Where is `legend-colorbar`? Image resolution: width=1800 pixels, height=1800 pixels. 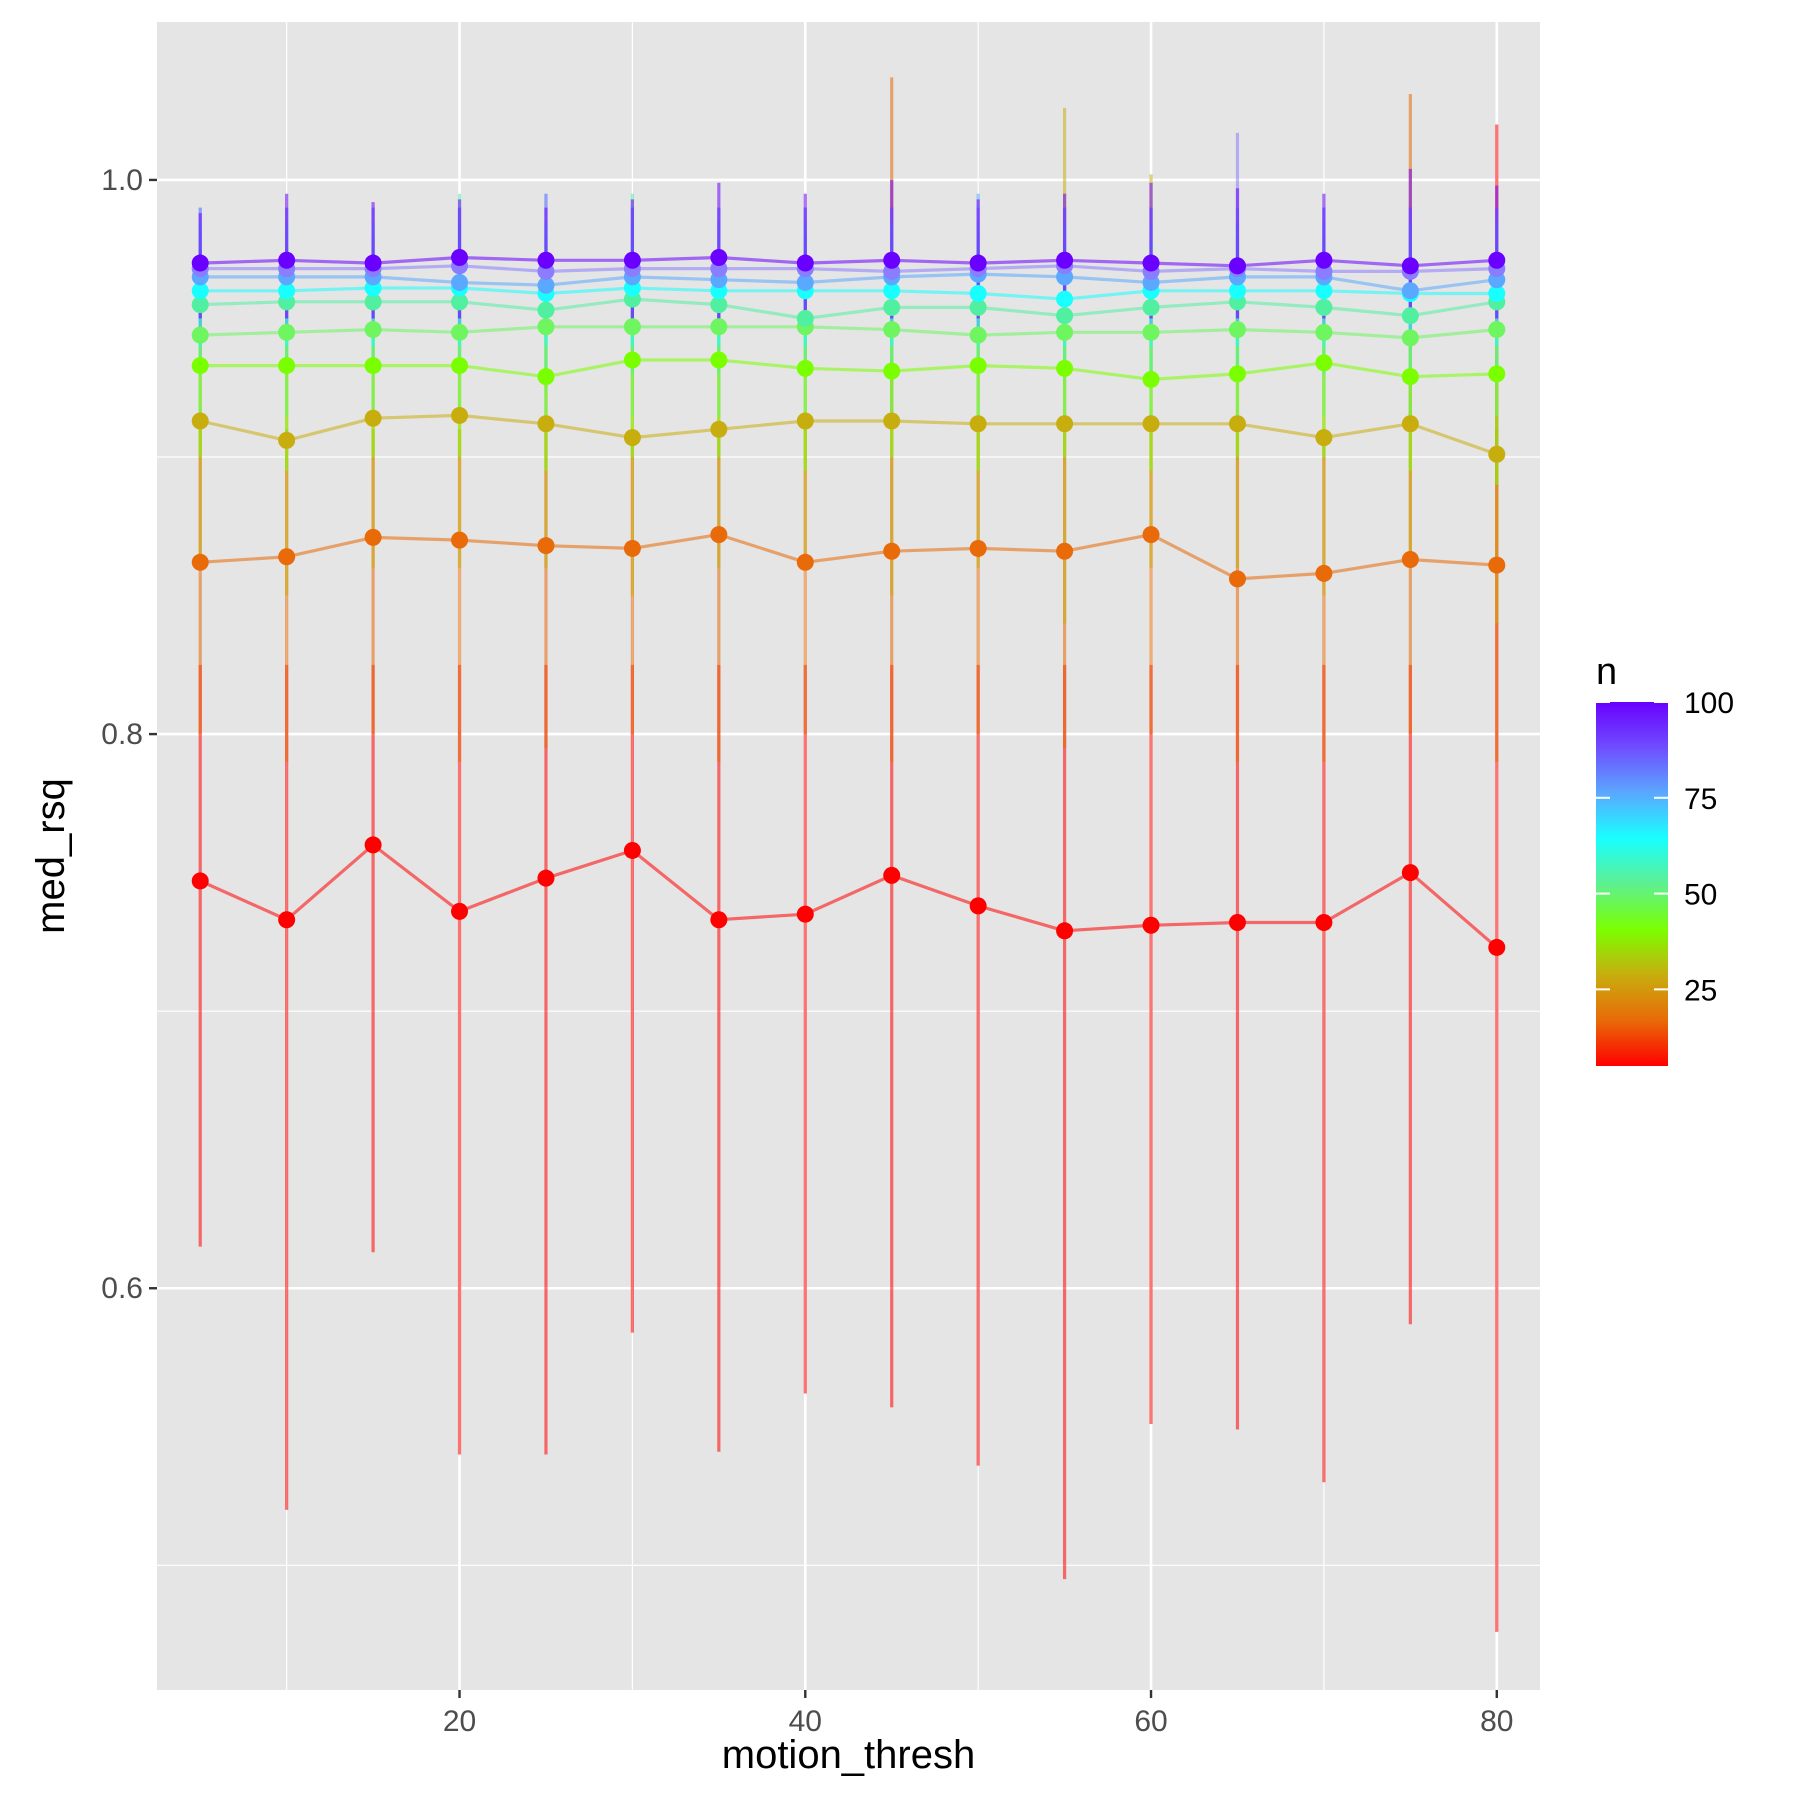
legend-colorbar is located at coordinates (1632, 884).